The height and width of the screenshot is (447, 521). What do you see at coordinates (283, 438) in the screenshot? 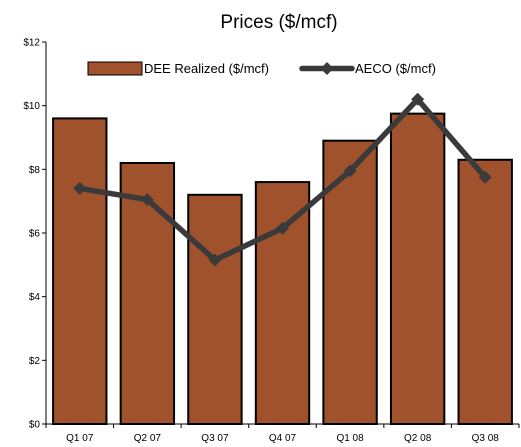
I see `x-tick-label: Q4 07` at bounding box center [283, 438].